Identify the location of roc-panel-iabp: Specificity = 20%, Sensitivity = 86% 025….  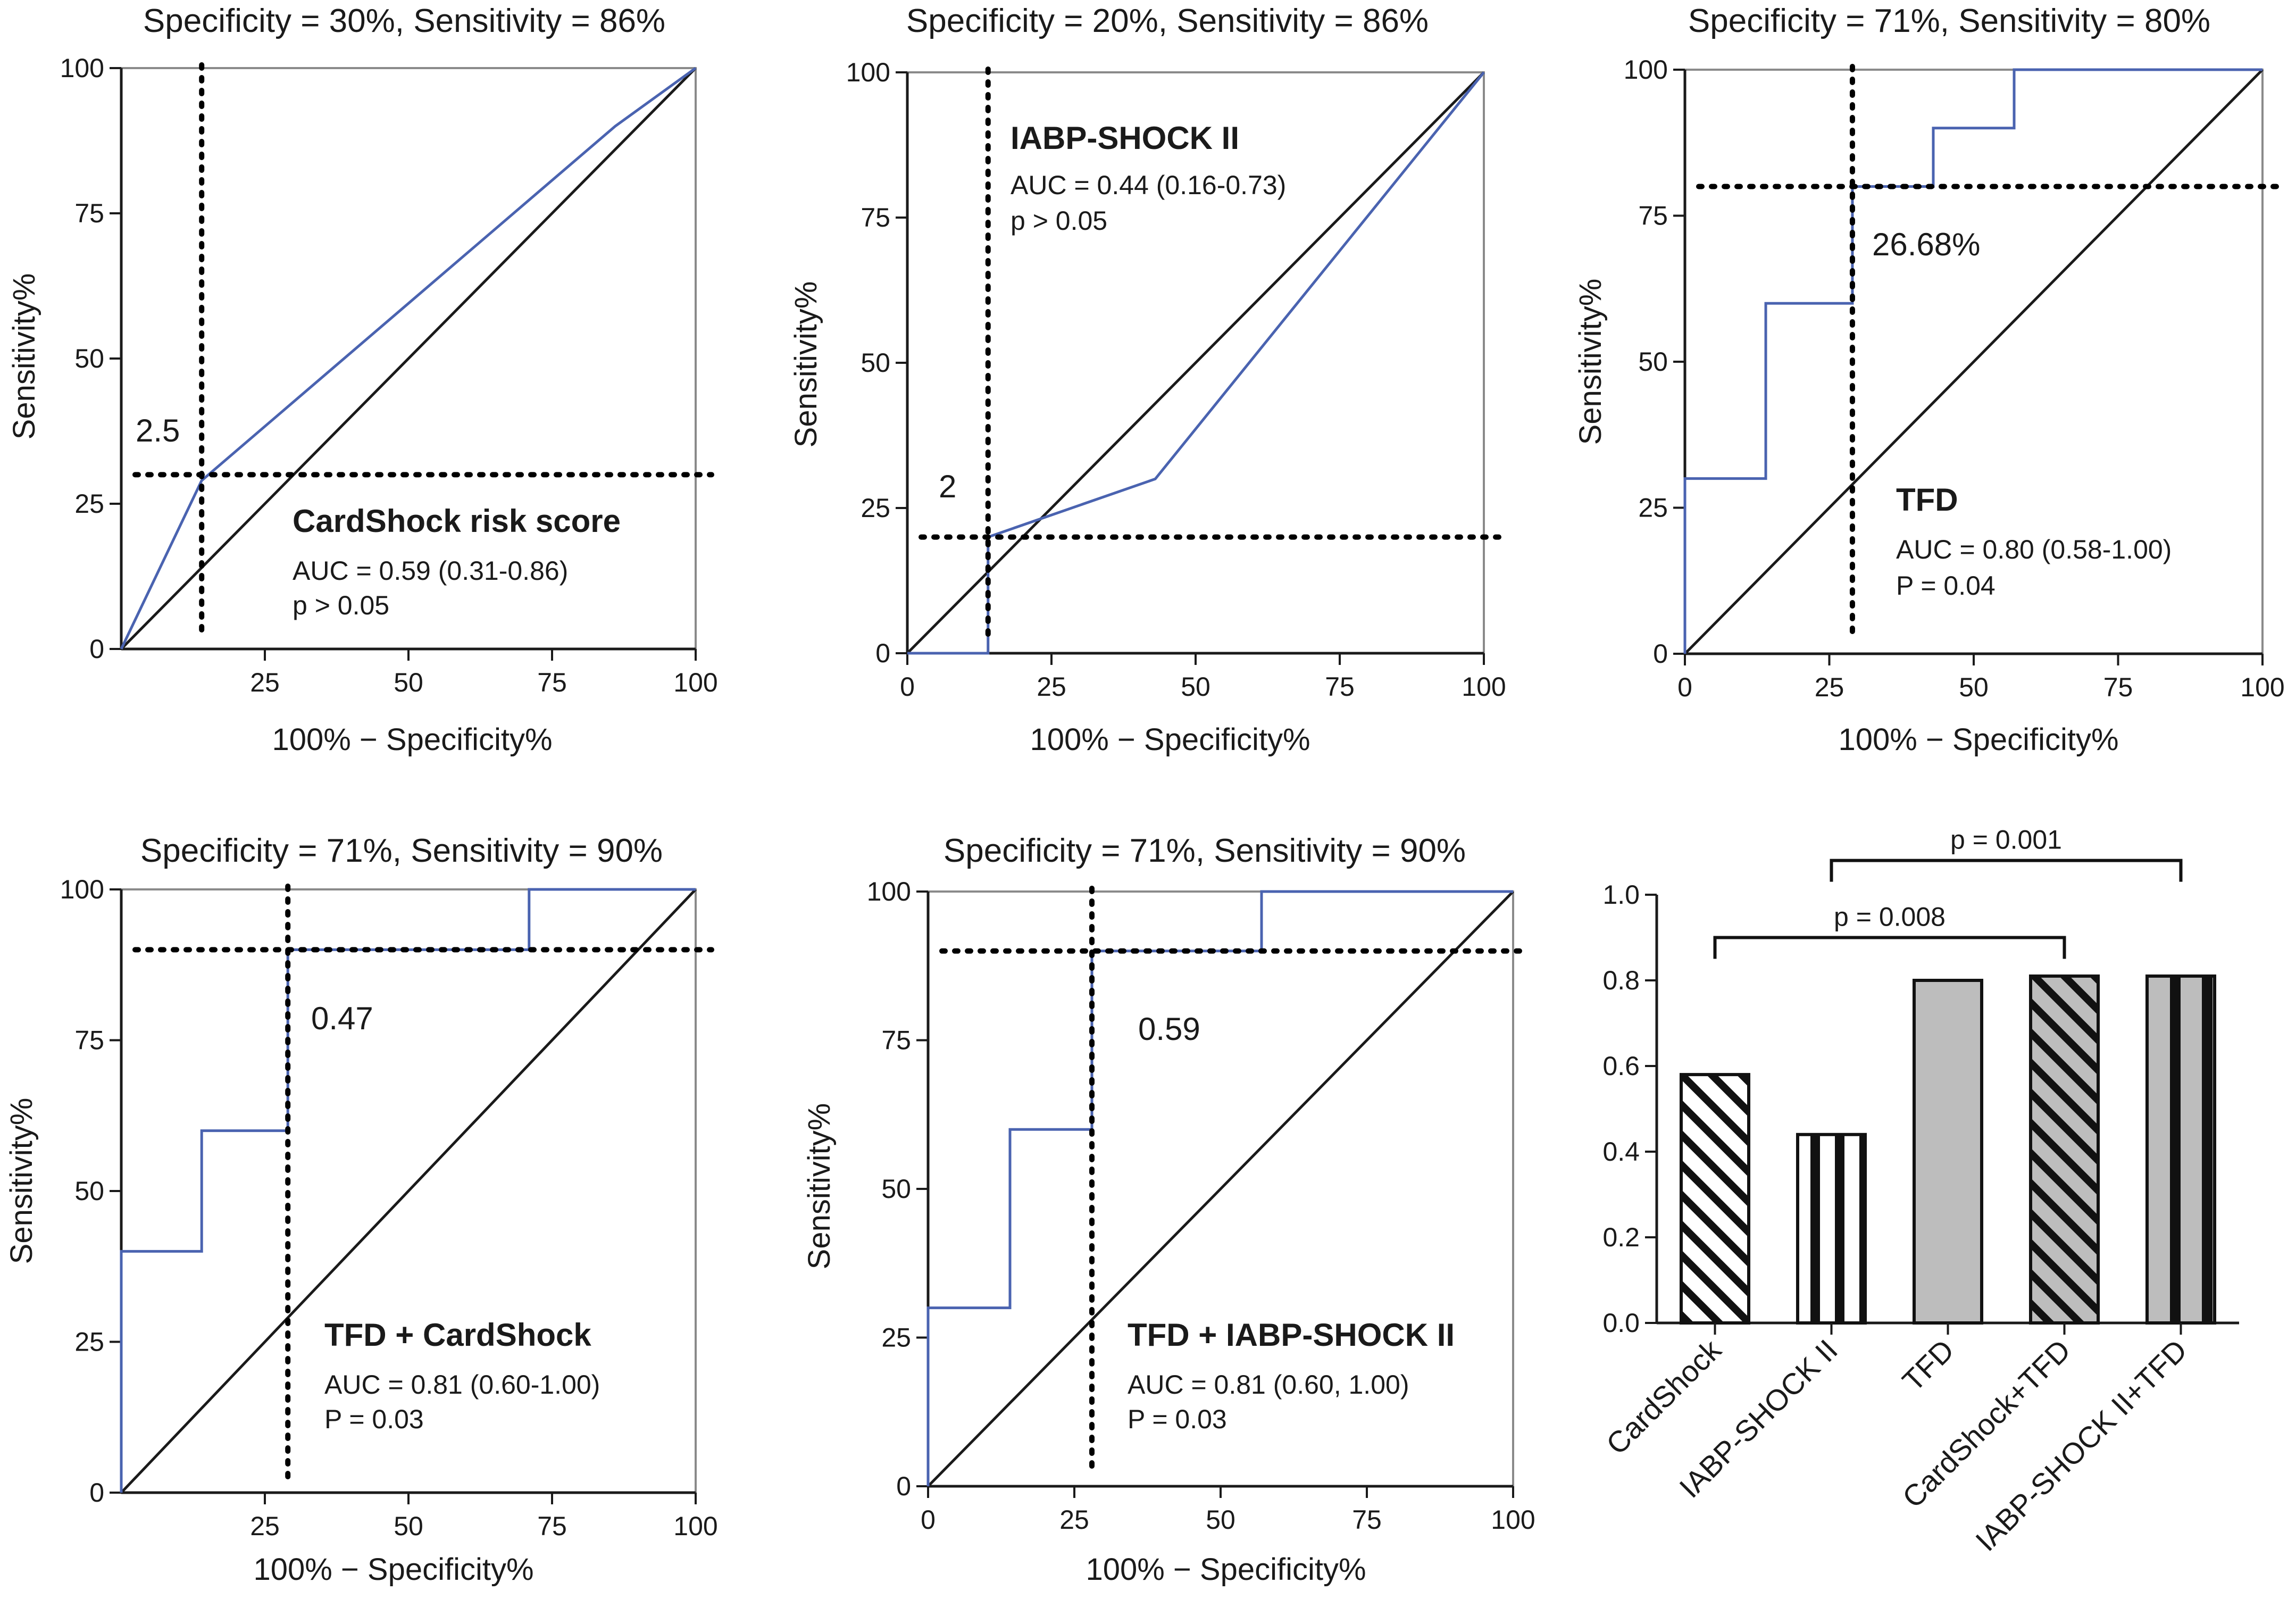
(1147, 380).